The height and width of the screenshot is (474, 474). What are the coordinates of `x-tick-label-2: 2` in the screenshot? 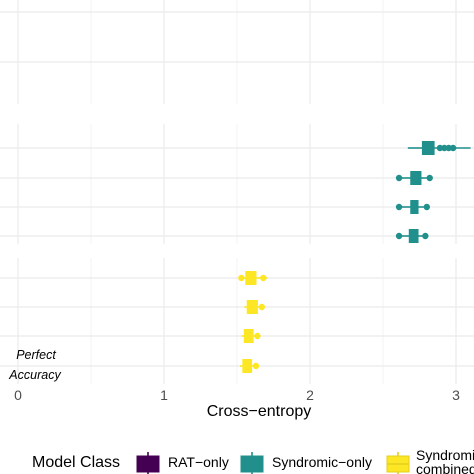 It's located at (310, 395).